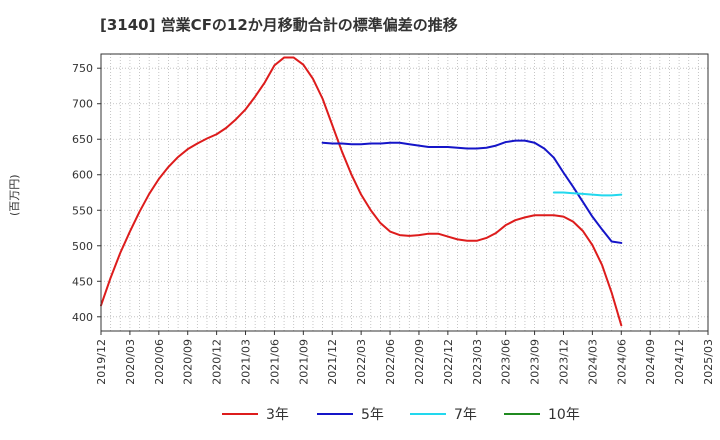 The width and height of the screenshot is (720, 440). I want to click on x-tick-label: 2024/03, so click(592, 362).